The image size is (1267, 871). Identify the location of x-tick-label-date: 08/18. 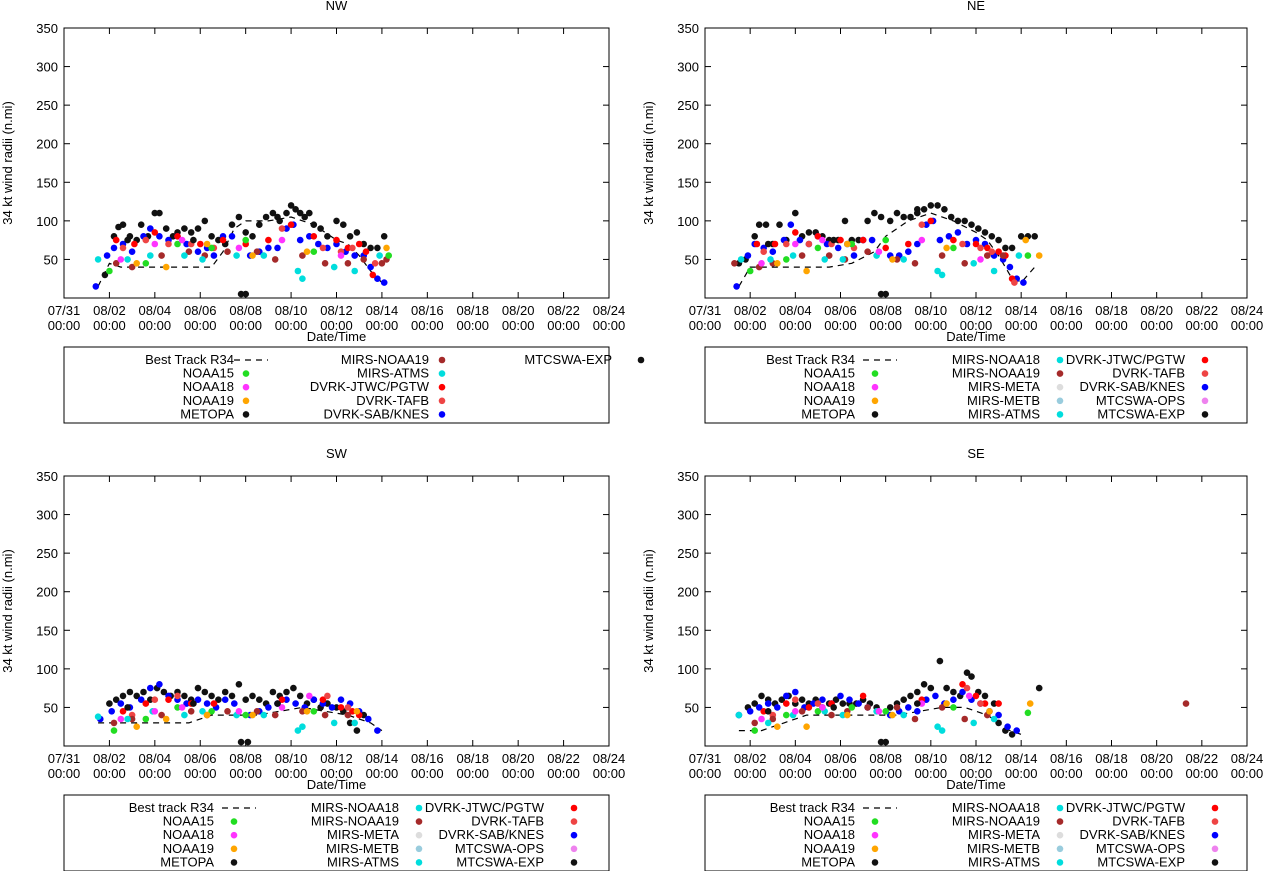
(1111, 758).